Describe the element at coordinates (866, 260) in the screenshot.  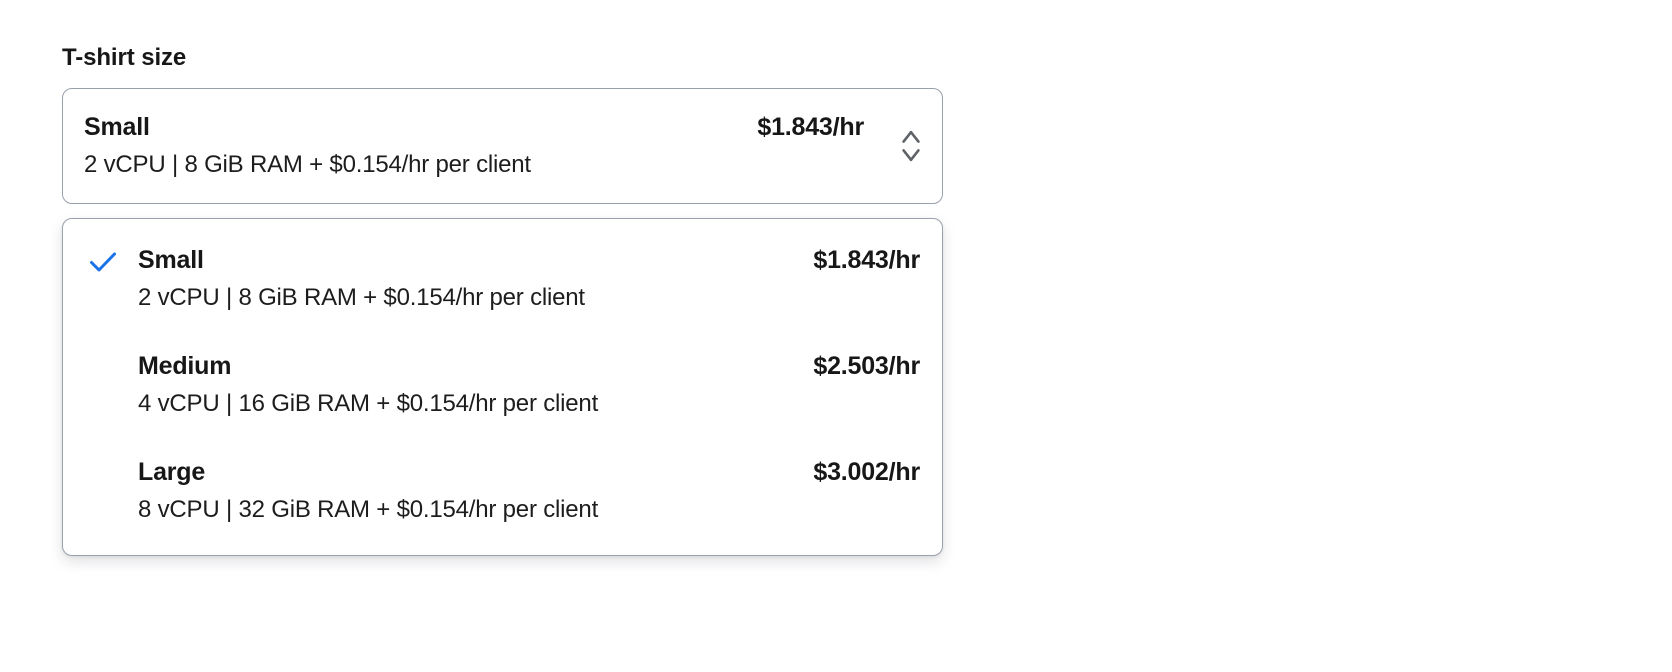
I see `option-price: $1.843/hr` at that location.